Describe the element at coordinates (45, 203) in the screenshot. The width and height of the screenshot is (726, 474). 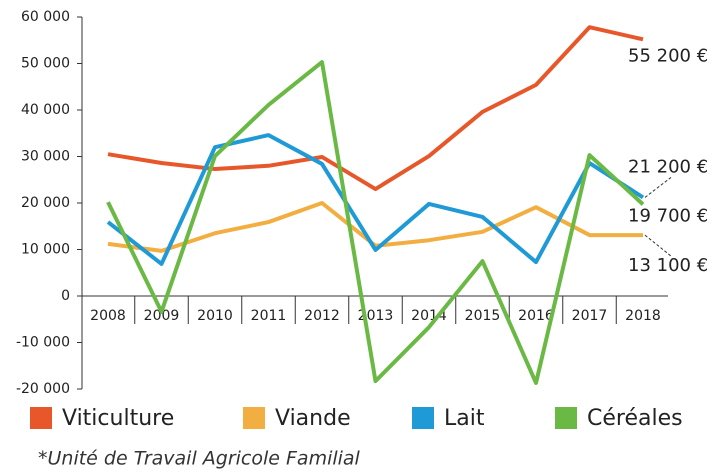
I see `y-tick-label: 20 000` at that location.